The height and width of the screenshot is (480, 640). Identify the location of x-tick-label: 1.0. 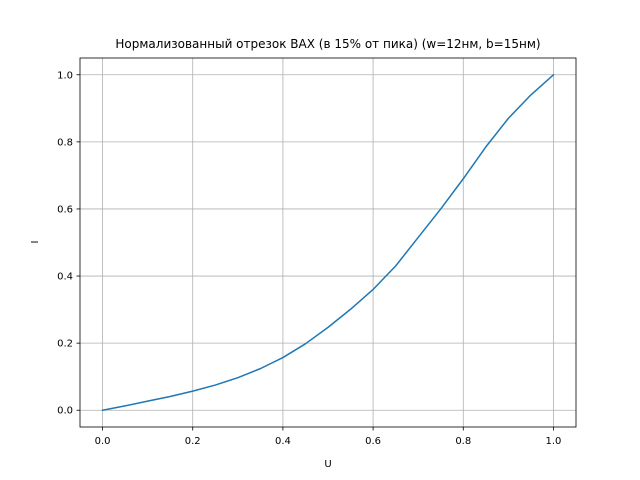
(554, 441).